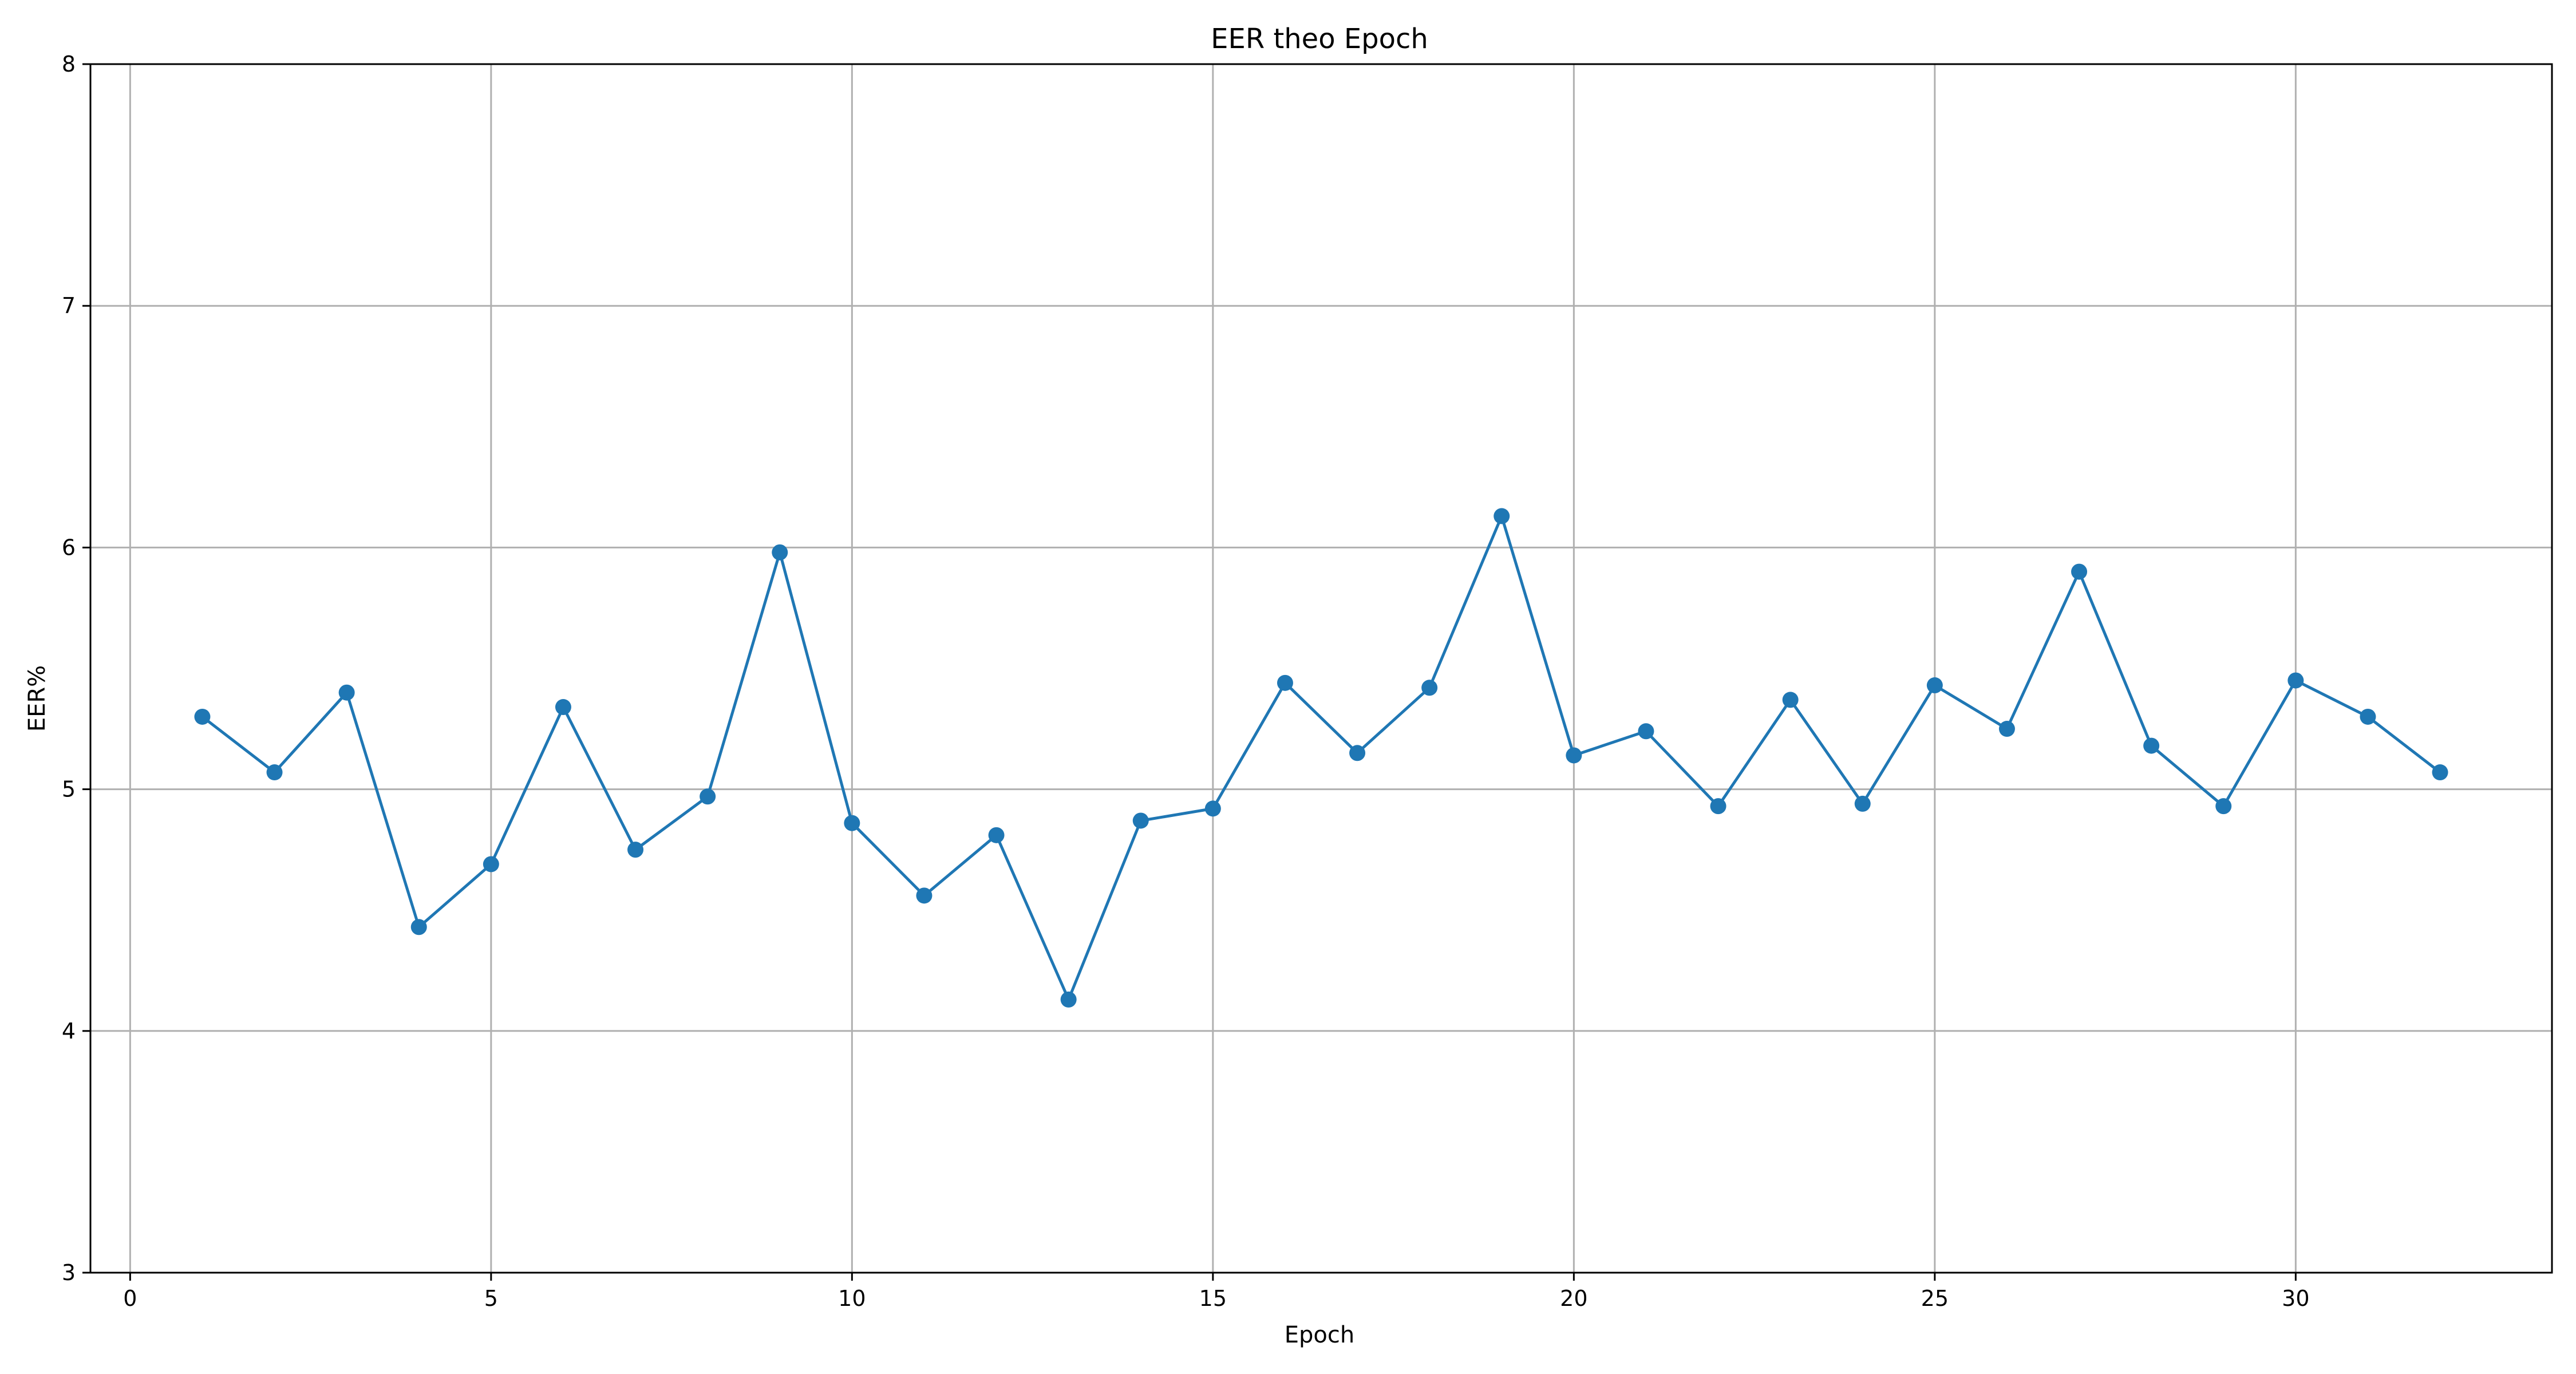 This screenshot has height=1374, width=2576. What do you see at coordinates (69, 1273) in the screenshot?
I see `y-tick-label: 3` at bounding box center [69, 1273].